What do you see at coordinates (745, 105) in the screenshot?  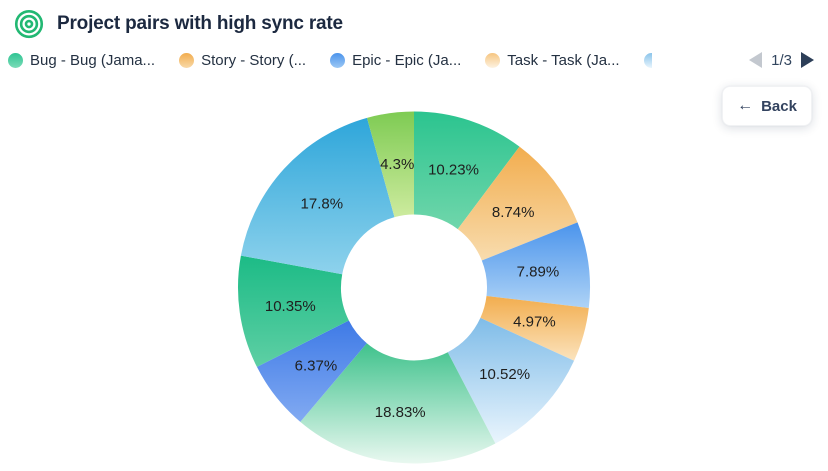 I see `back-arrow-icon: ←` at bounding box center [745, 105].